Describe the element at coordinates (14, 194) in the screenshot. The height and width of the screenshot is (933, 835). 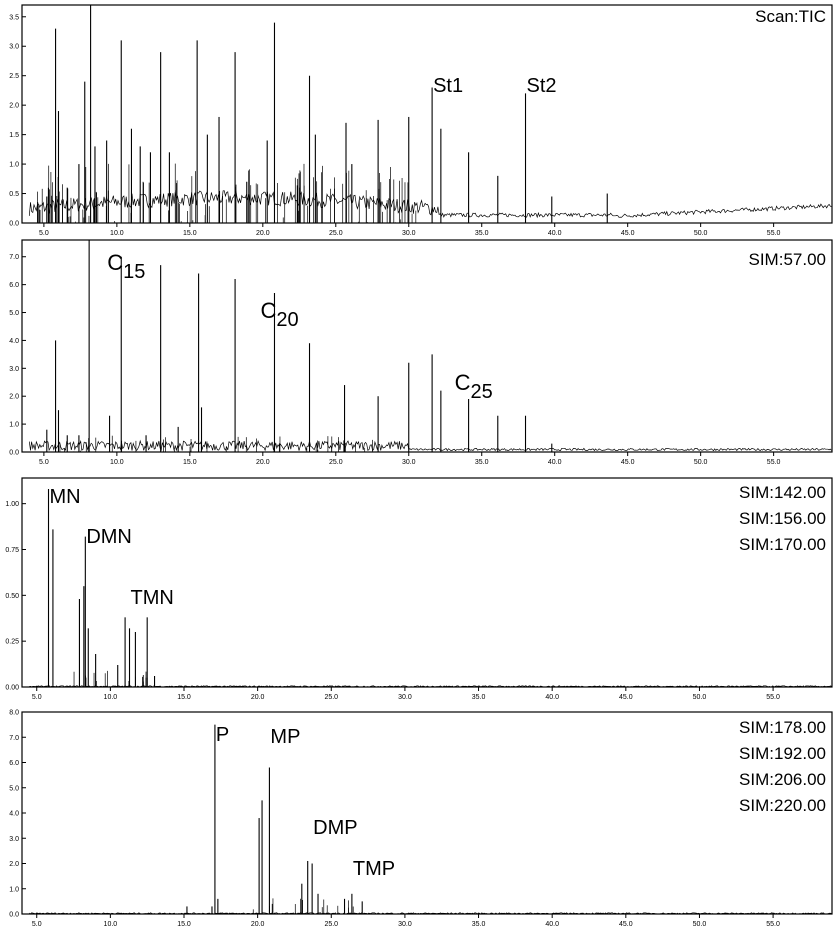
I see `y-tick-label: 0.5` at that location.